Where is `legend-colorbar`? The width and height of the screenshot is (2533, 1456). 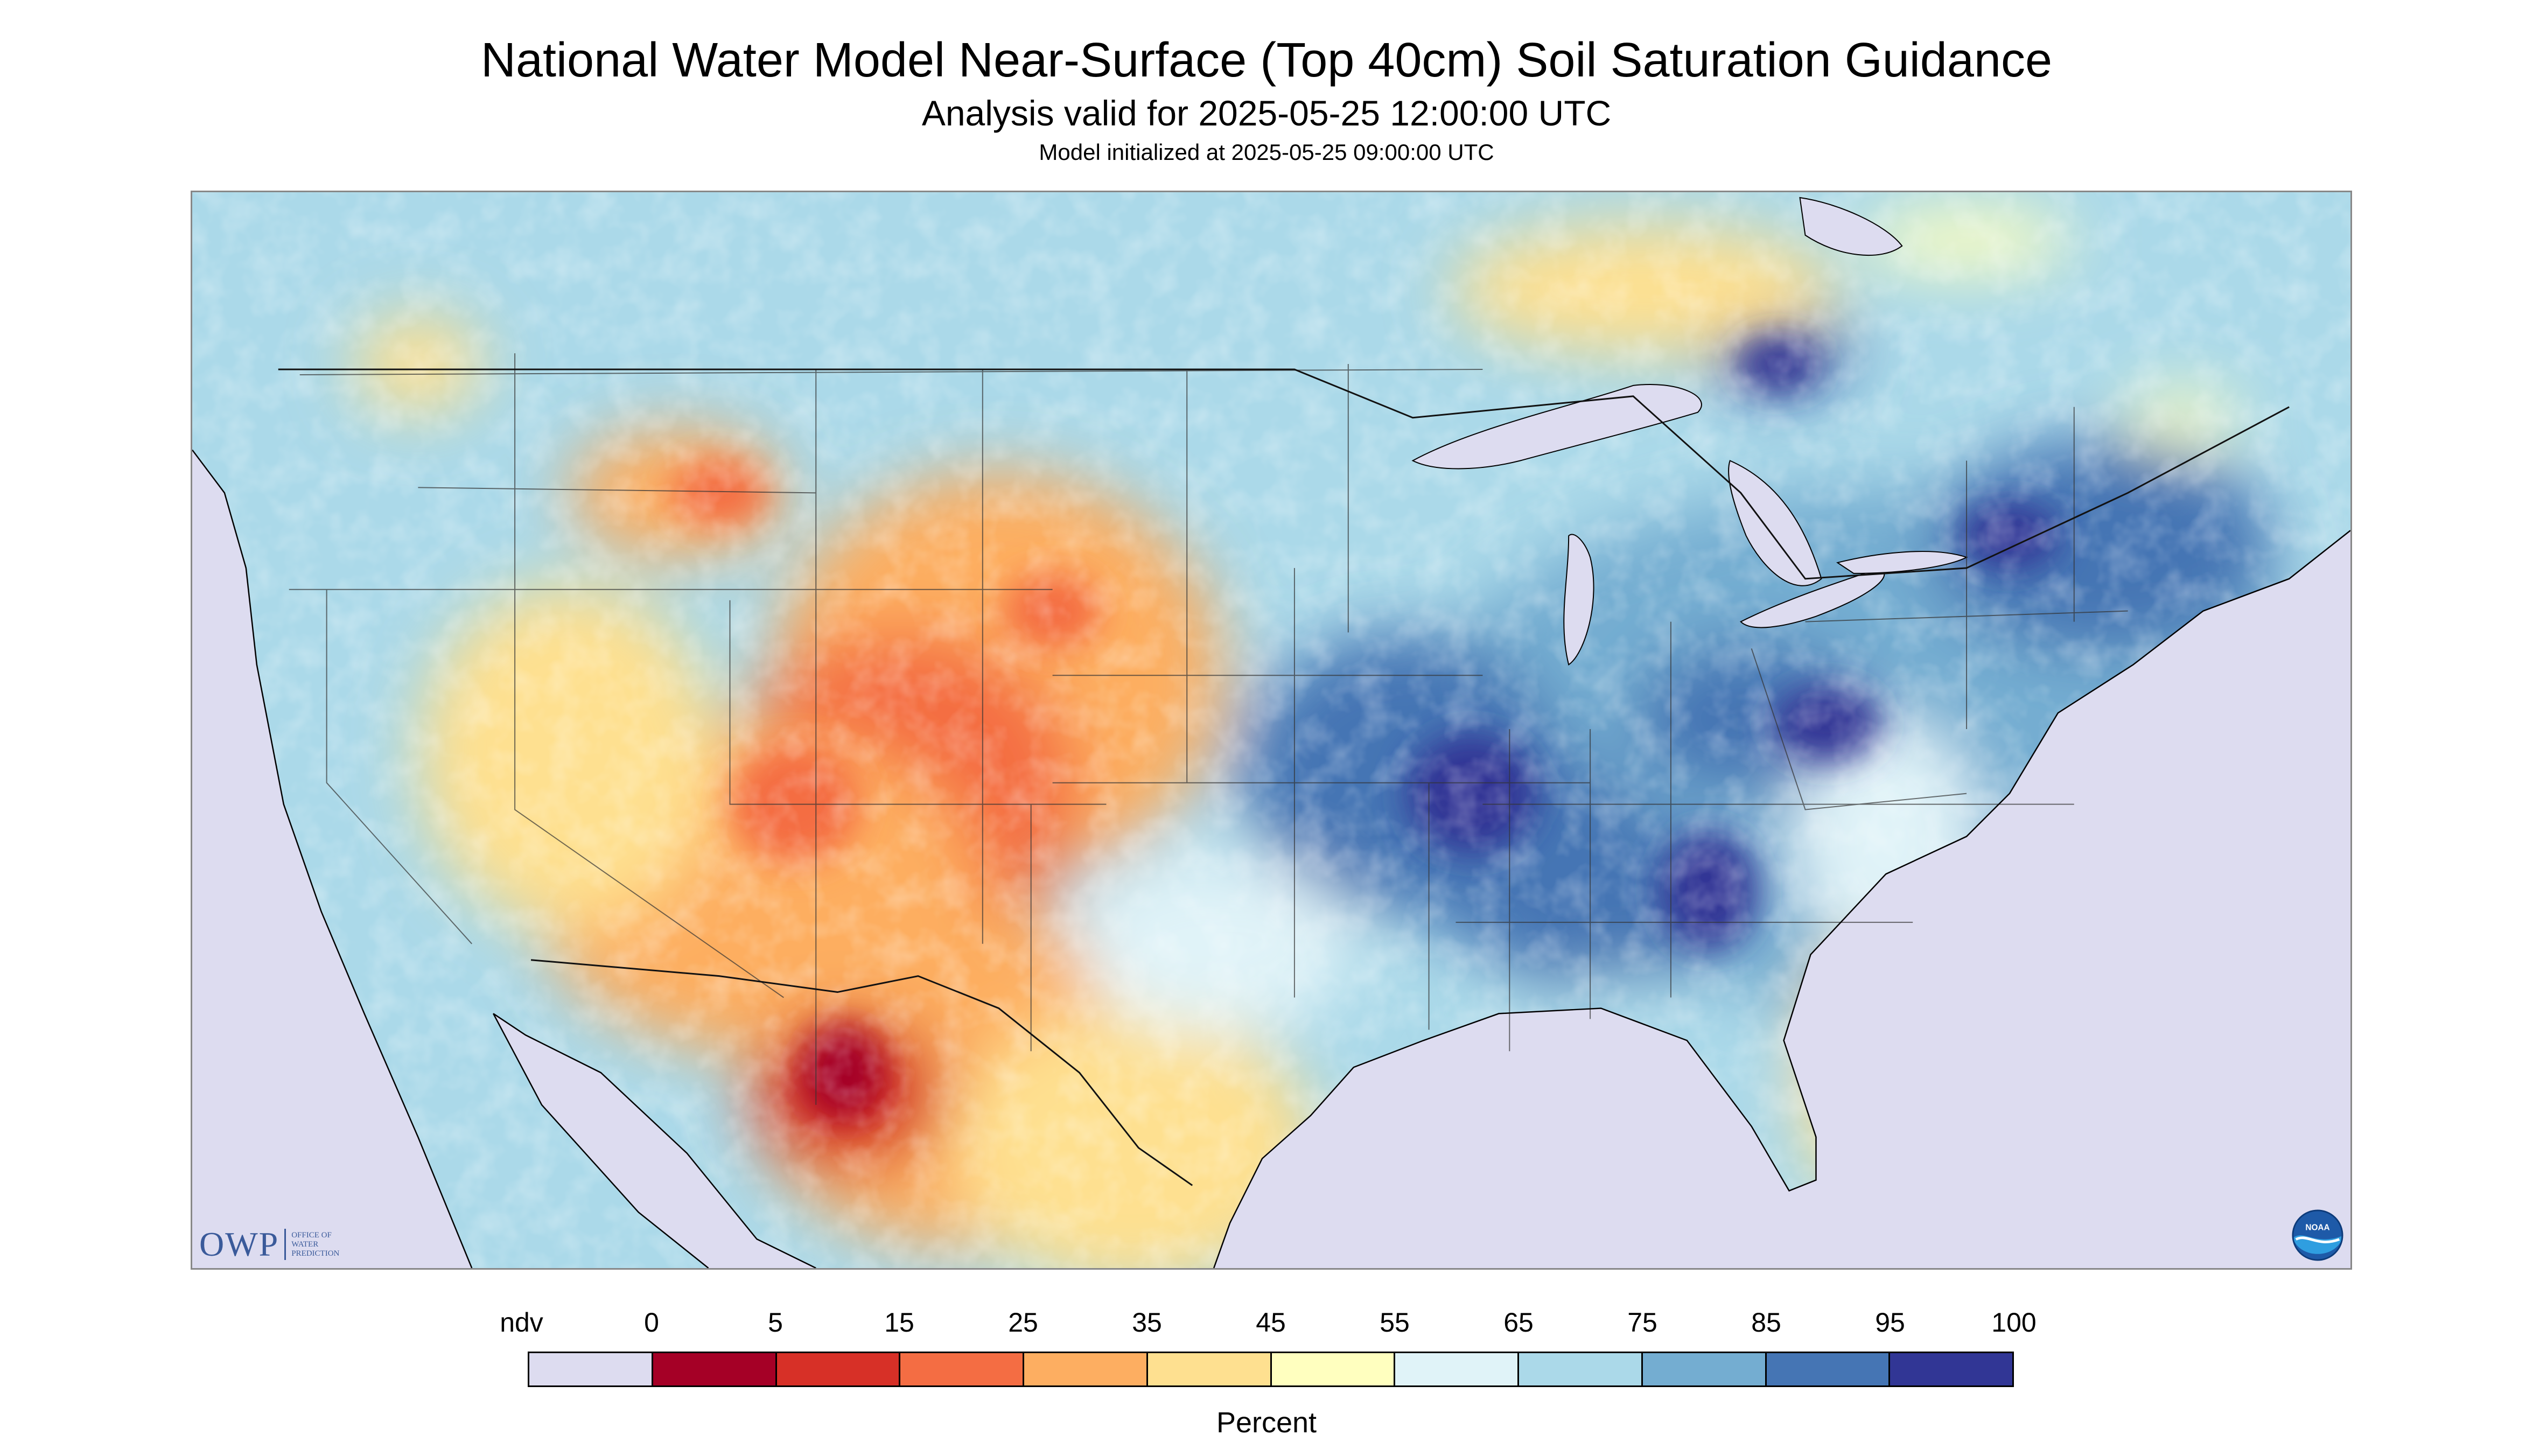
legend-colorbar is located at coordinates (1271, 1369).